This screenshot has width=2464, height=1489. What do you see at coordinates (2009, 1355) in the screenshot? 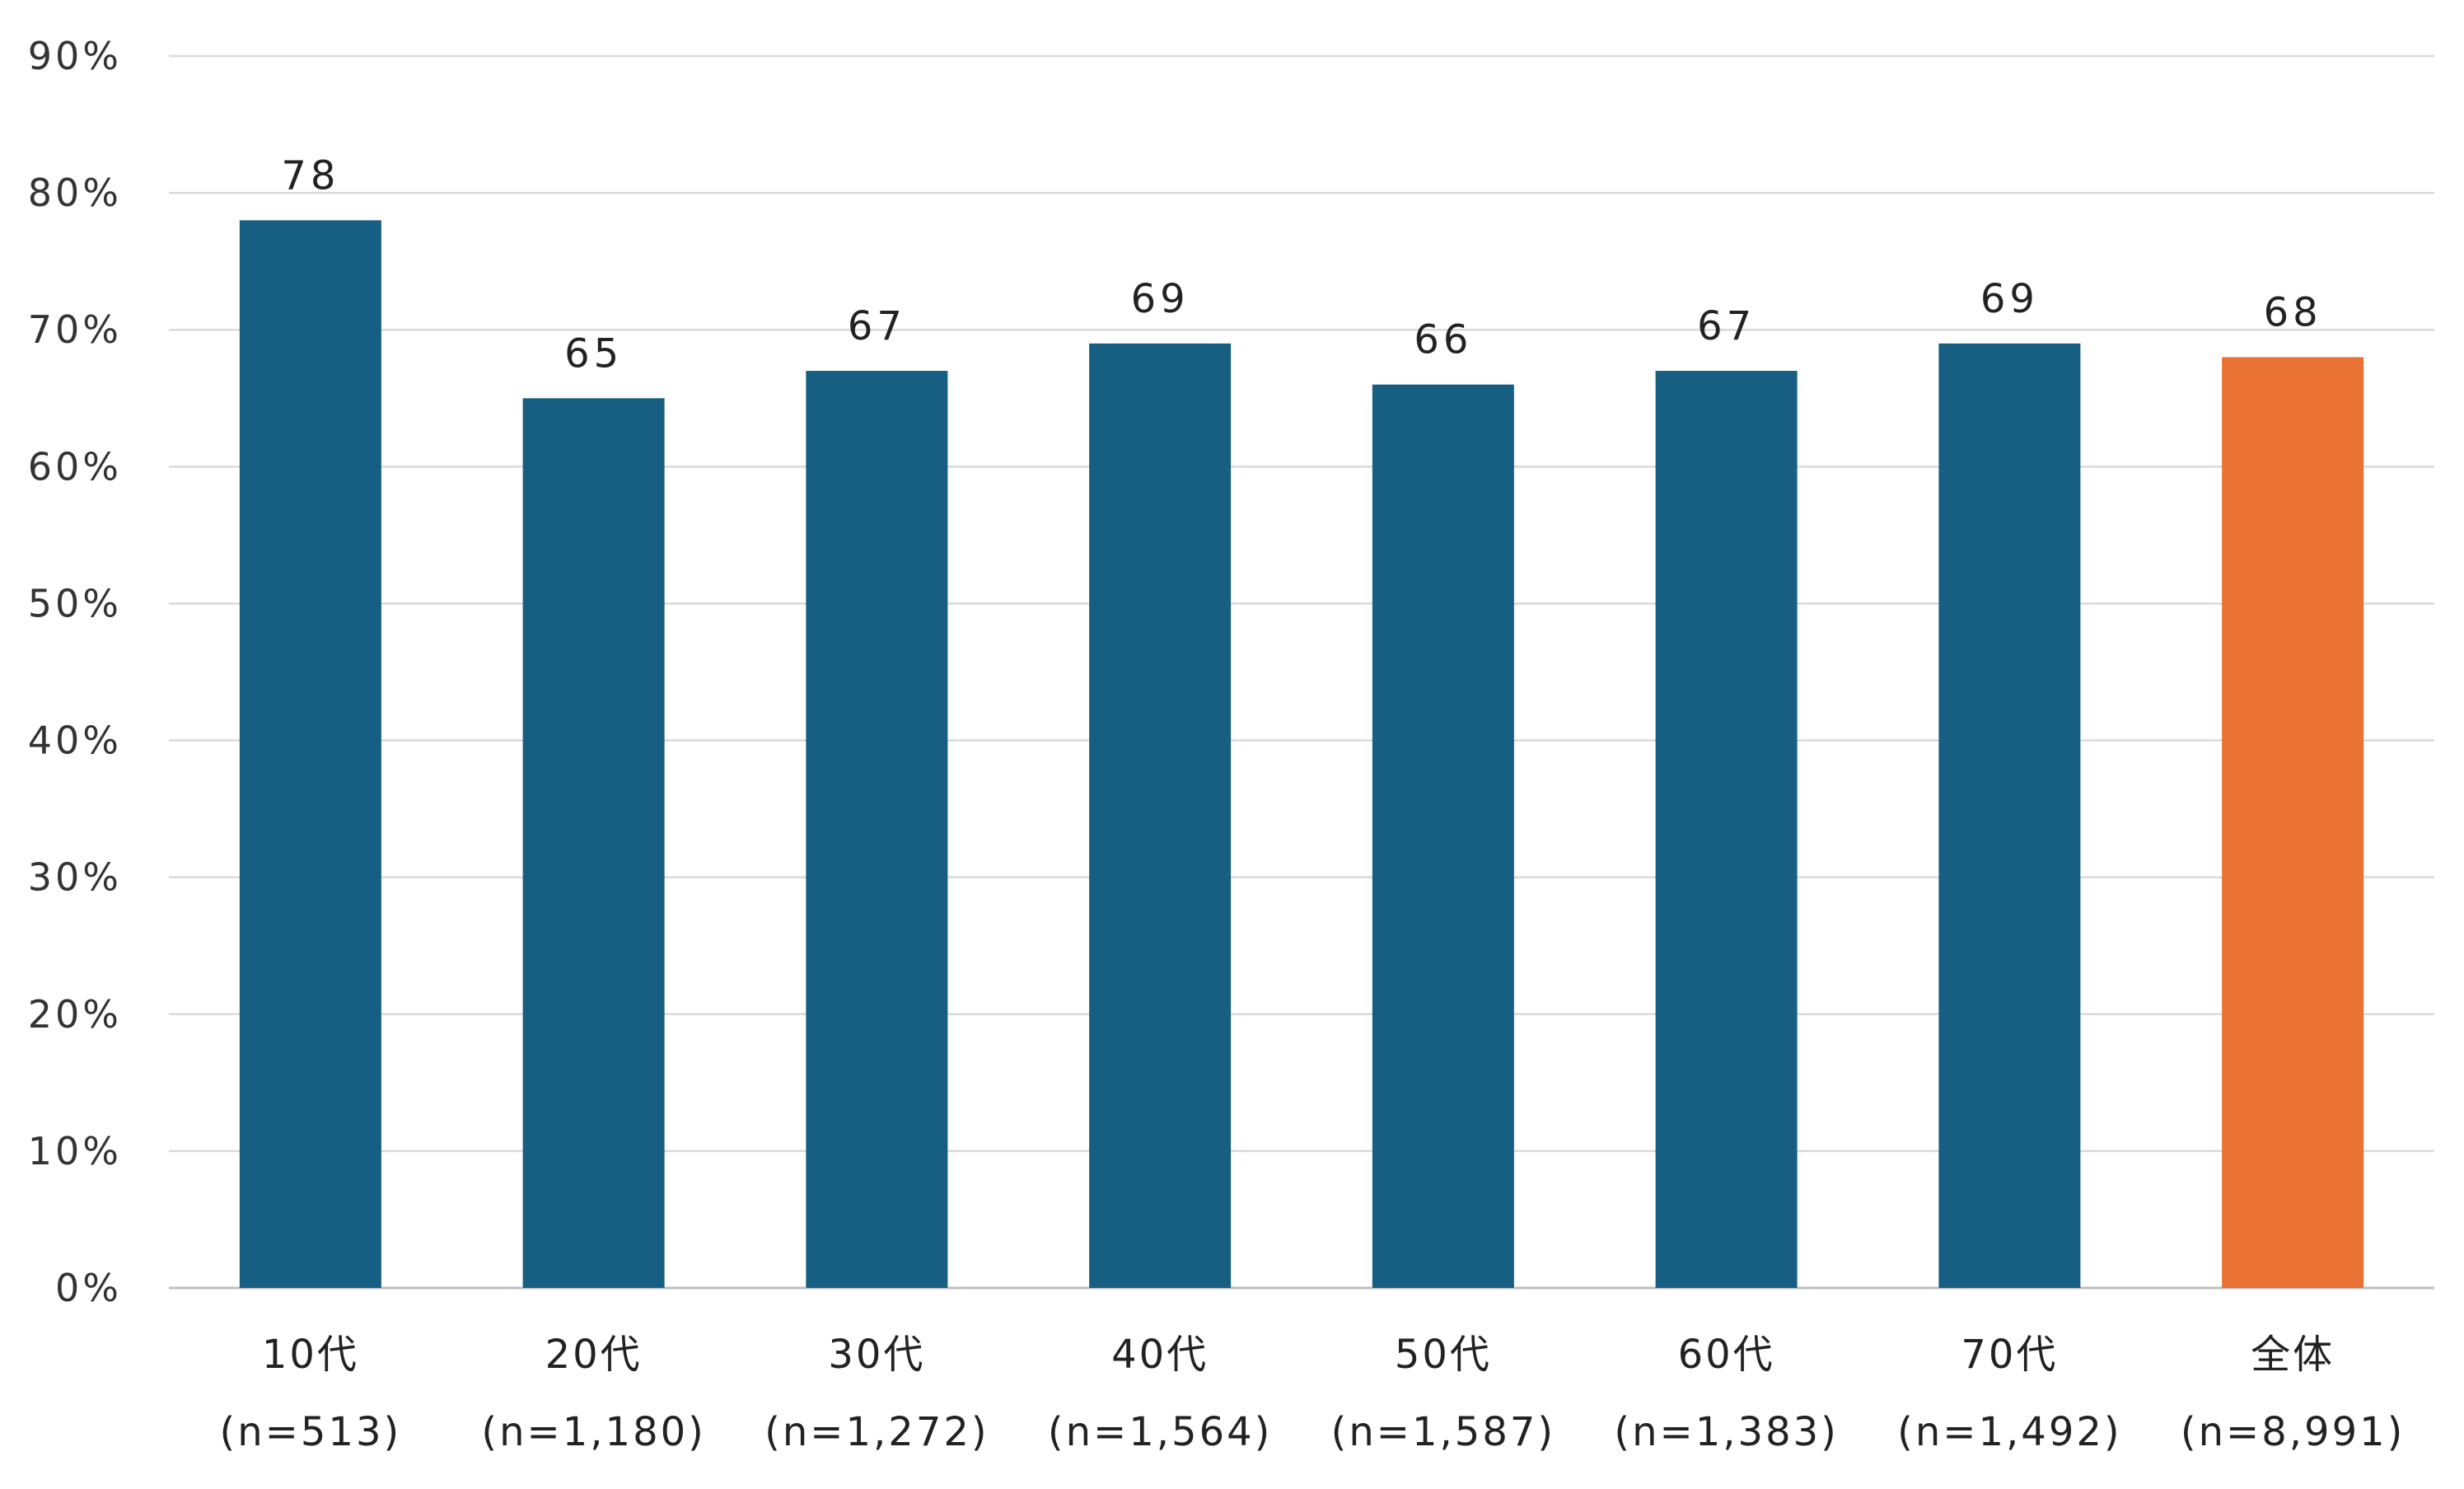
I see `category-label: 70代` at bounding box center [2009, 1355].